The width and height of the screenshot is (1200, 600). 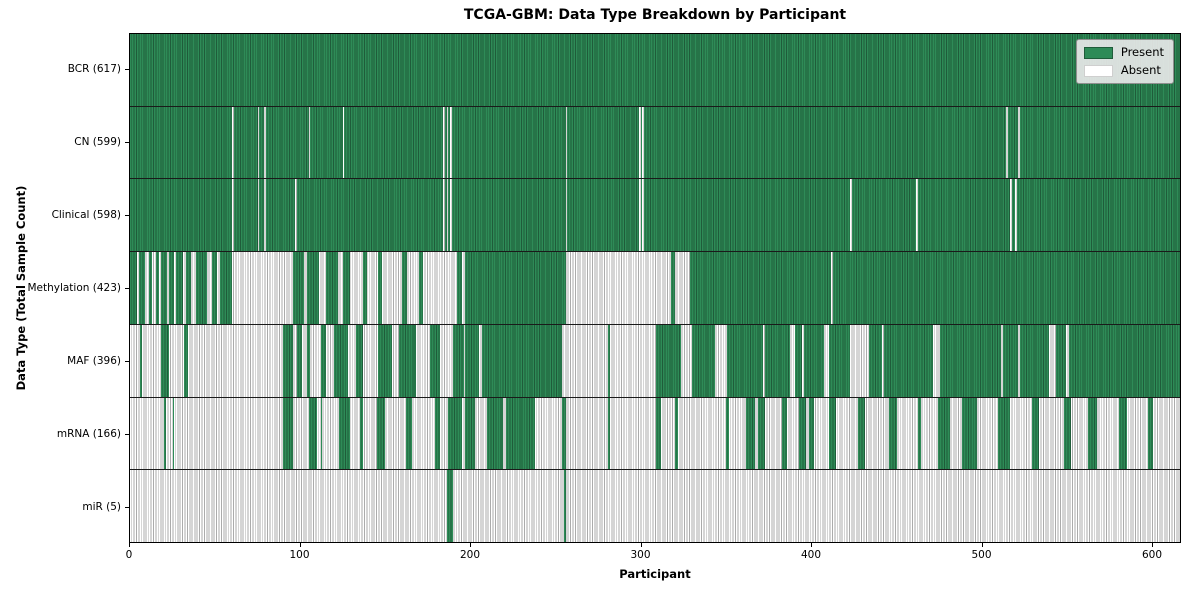 I want to click on legend: Present Absent, so click(x=1124, y=61).